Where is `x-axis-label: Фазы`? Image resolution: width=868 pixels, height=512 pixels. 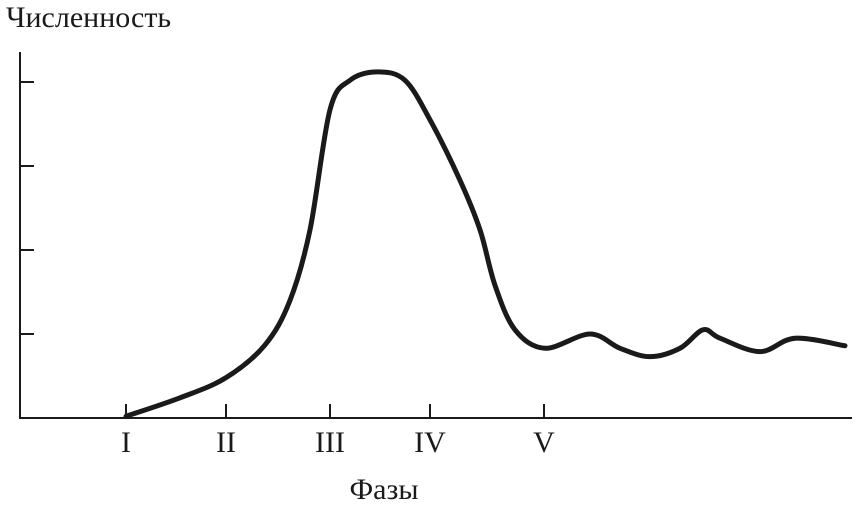
x-axis-label: Фазы is located at coordinates (383, 489).